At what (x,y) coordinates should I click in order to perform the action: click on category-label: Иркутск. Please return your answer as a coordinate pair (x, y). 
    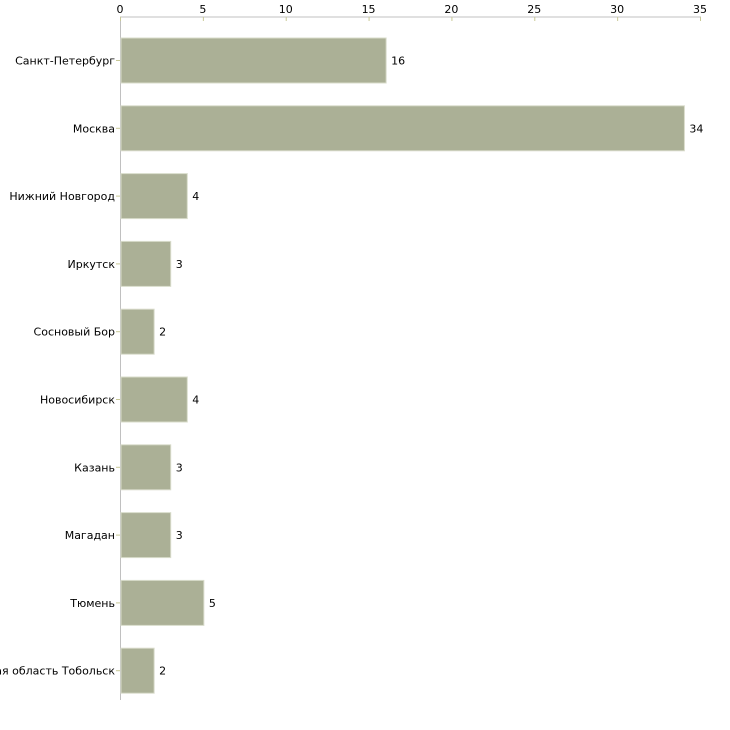
    Looking at the image, I should click on (92, 264).